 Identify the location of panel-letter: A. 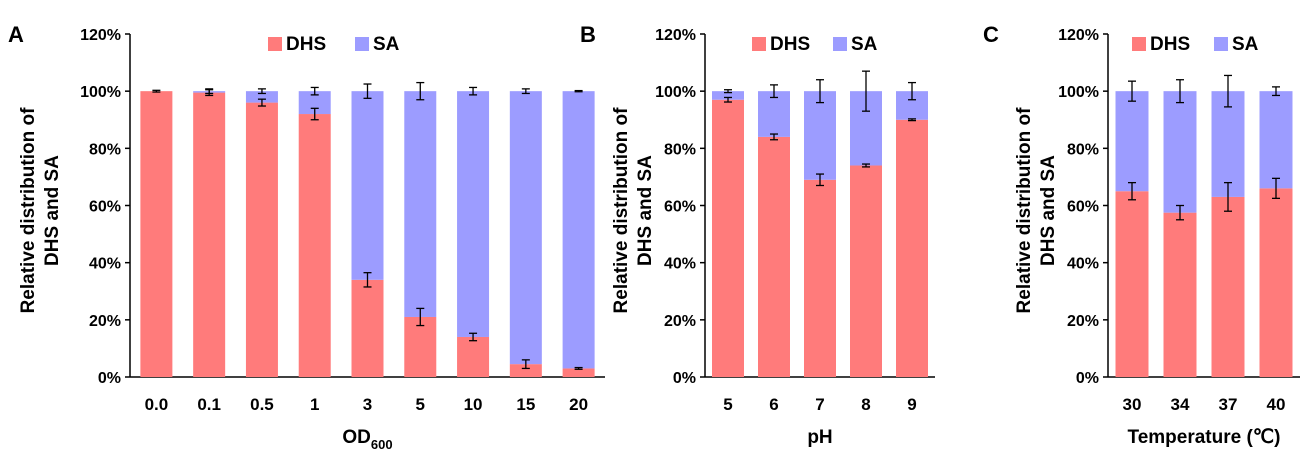
(16, 34).